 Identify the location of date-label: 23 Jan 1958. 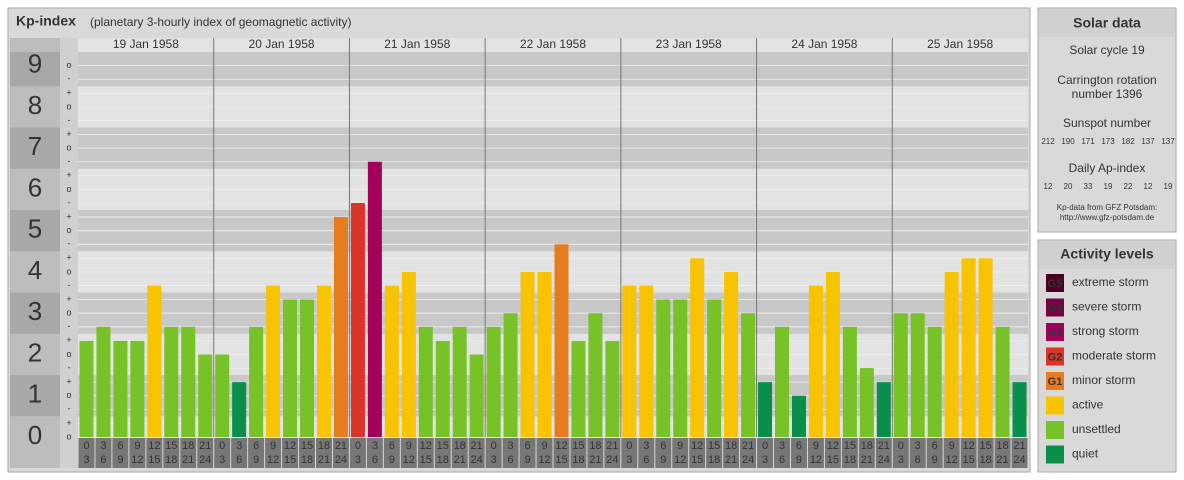
(689, 44).